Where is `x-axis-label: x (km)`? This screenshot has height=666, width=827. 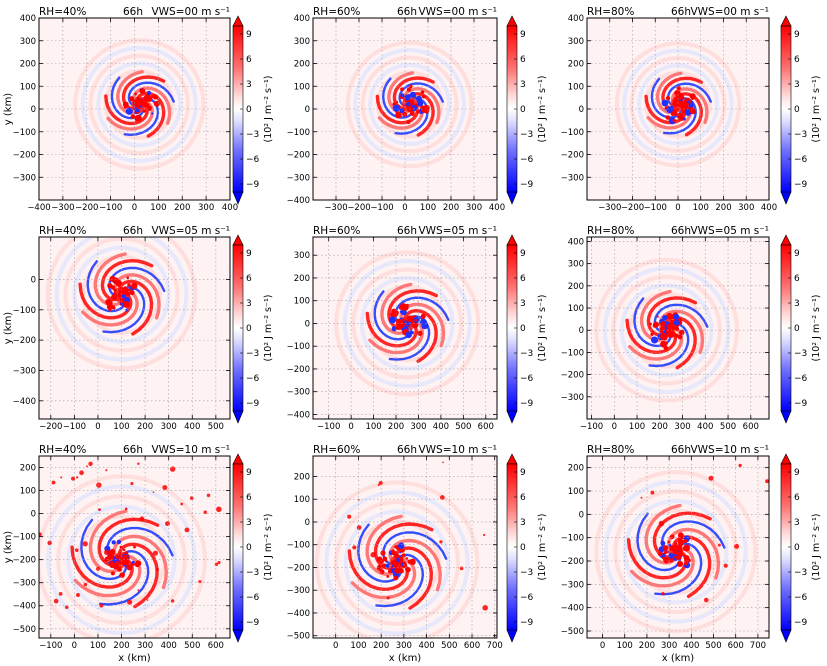 x-axis-label: x (km) is located at coordinates (405, 658).